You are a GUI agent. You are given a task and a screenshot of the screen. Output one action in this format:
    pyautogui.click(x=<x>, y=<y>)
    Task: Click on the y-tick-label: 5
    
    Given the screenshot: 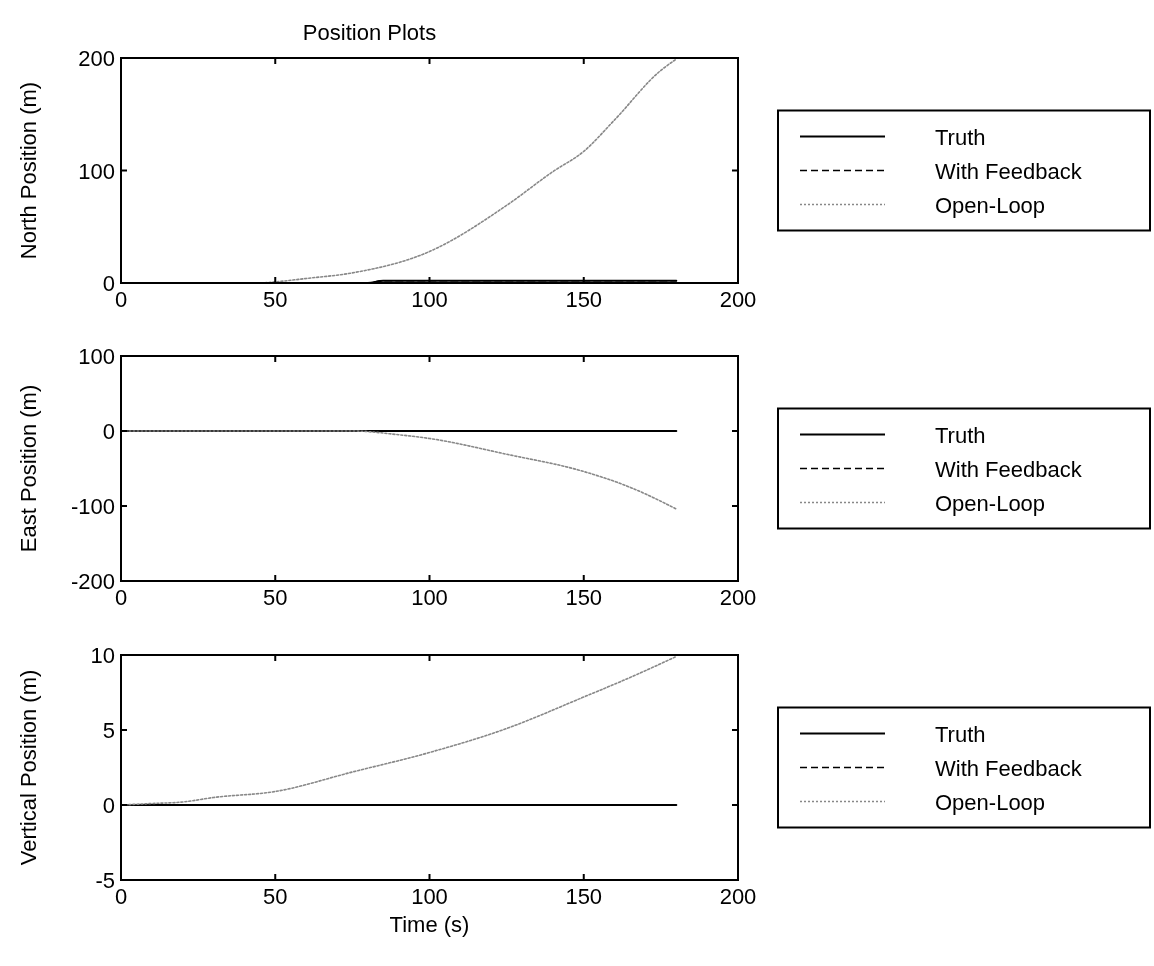 What is the action you would take?
    pyautogui.click(x=108, y=730)
    